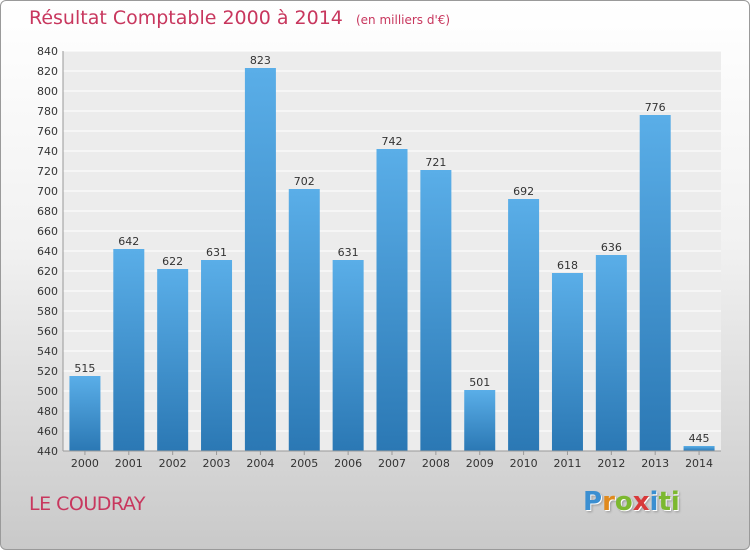 Image resolution: width=750 pixels, height=550 pixels. I want to click on logo-letter: x, so click(641, 502).